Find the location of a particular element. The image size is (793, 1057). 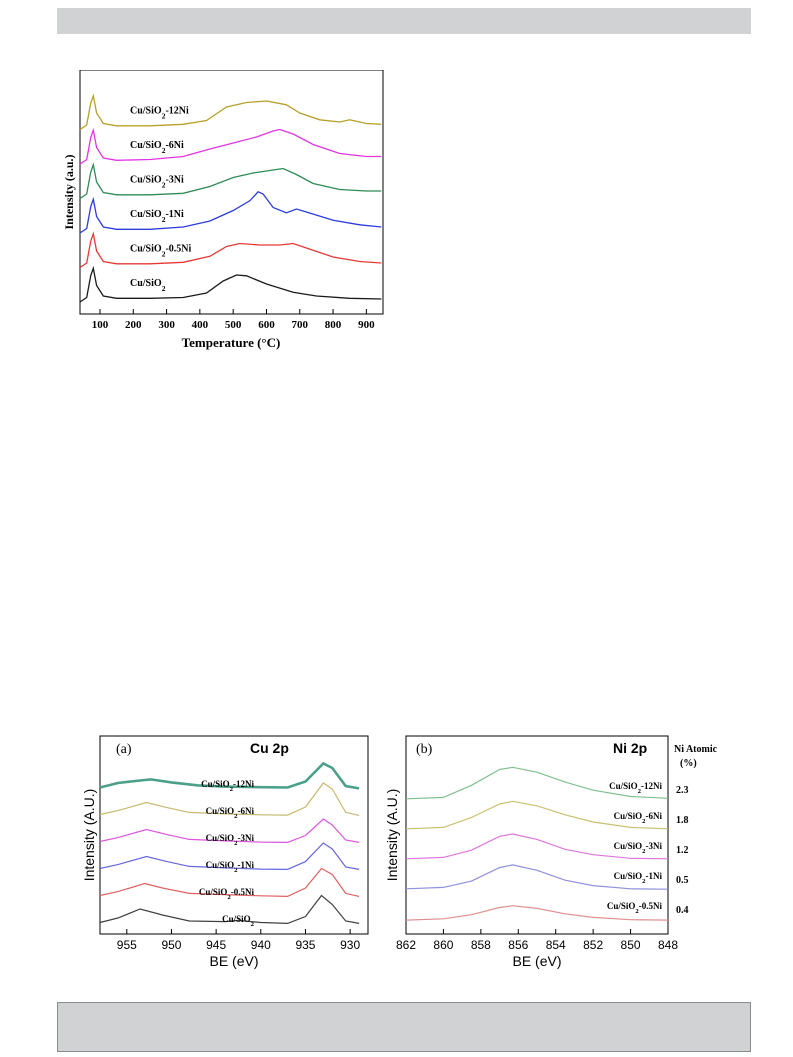

cu2p-curve-label: Cu/SiO2-1Ni is located at coordinates (230, 867).